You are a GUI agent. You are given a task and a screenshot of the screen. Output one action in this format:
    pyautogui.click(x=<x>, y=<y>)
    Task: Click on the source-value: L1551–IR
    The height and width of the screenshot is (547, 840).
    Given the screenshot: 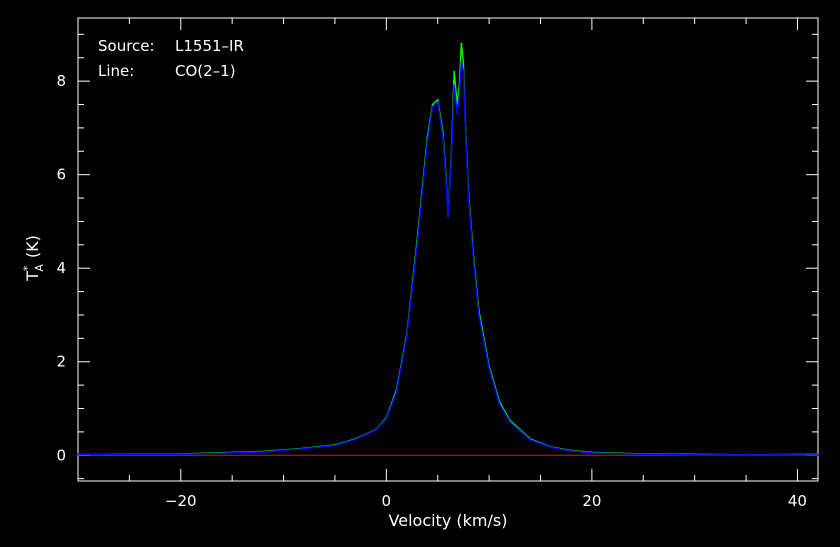 What is the action you would take?
    pyautogui.click(x=209, y=46)
    